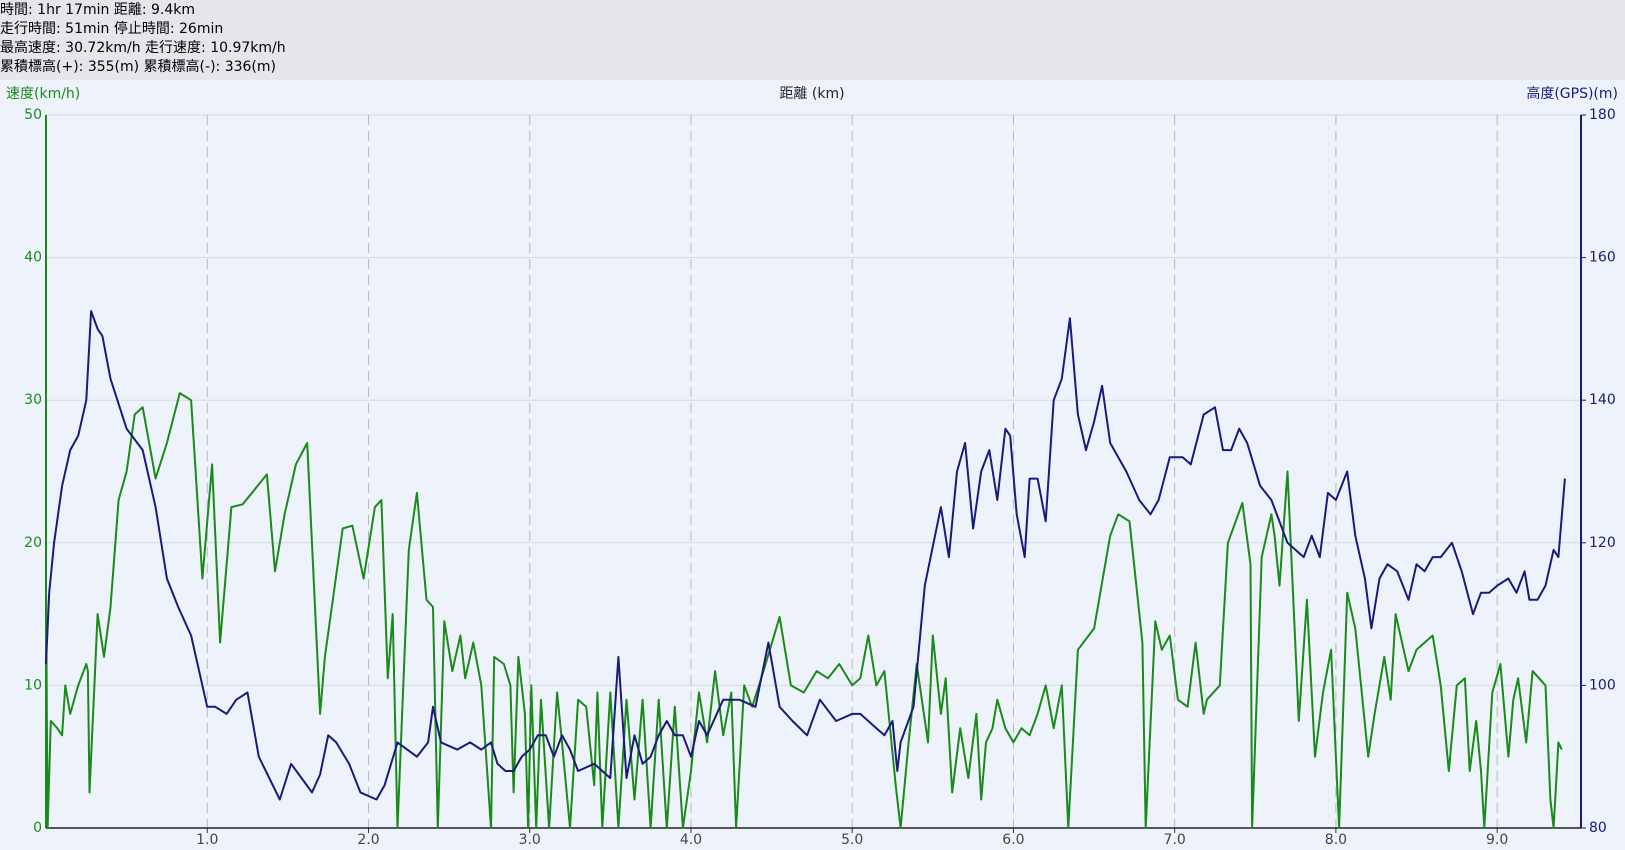  What do you see at coordinates (207, 840) in the screenshot?
I see `x-tick-label: 1.0` at bounding box center [207, 840].